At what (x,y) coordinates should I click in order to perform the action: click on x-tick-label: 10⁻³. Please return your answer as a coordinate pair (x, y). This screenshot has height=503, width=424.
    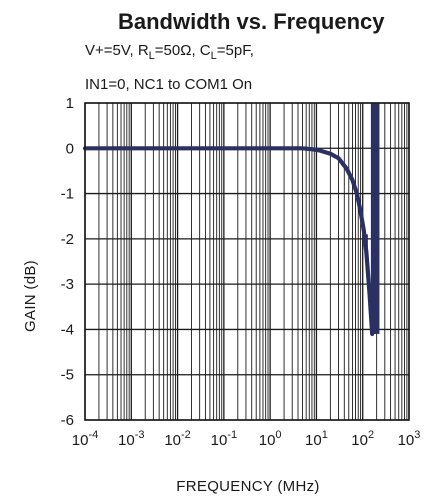
    Looking at the image, I should click on (131, 439).